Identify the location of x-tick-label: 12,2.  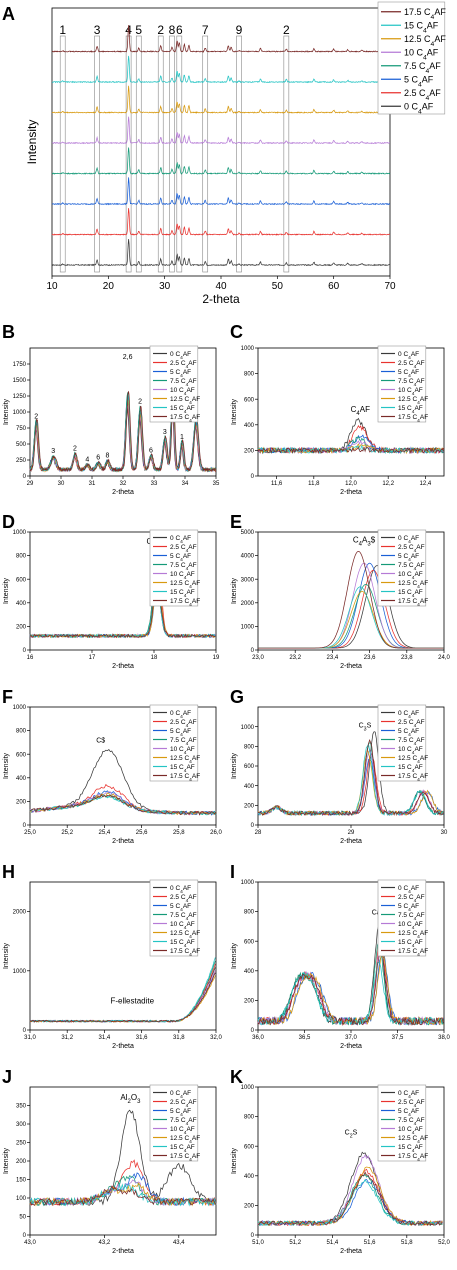
(388, 484).